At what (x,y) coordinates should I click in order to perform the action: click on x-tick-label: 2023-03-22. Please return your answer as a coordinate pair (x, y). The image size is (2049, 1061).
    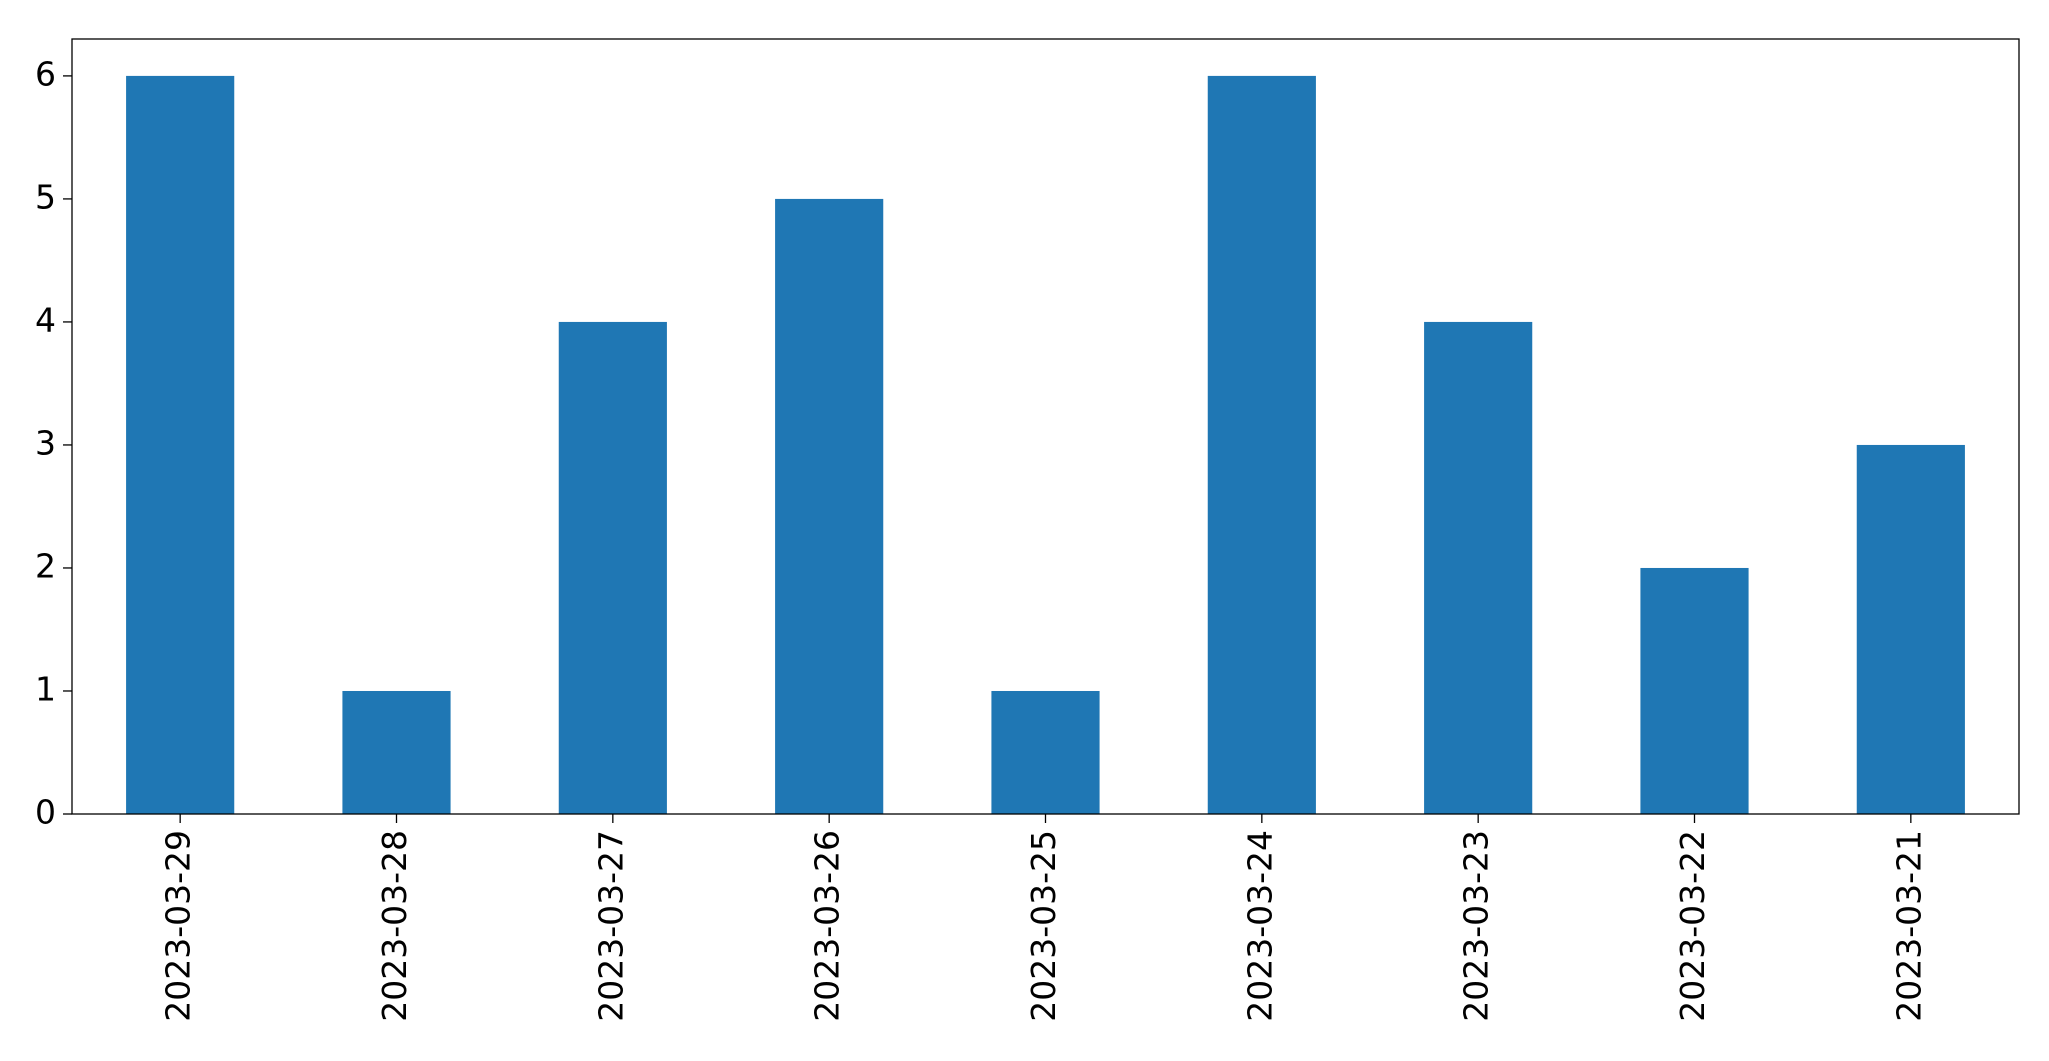
    Looking at the image, I should click on (1692, 926).